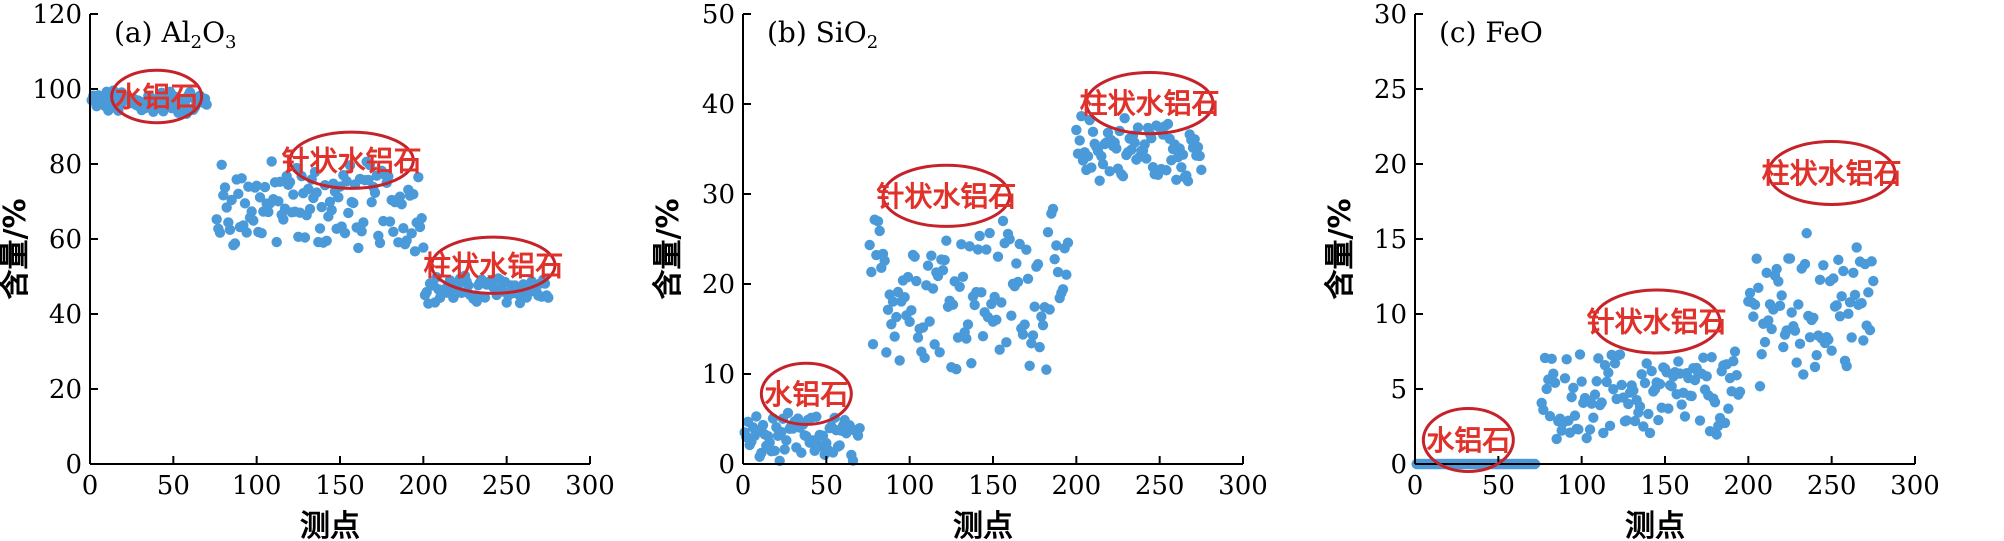  I want to click on x-axis-label: 测点, so click(983, 525).